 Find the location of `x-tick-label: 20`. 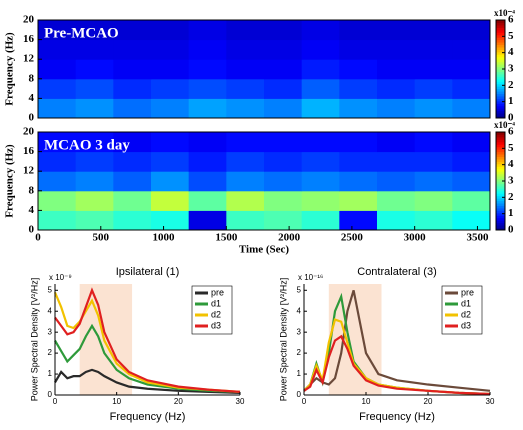

x-tick-label: 20 is located at coordinates (428, 401).